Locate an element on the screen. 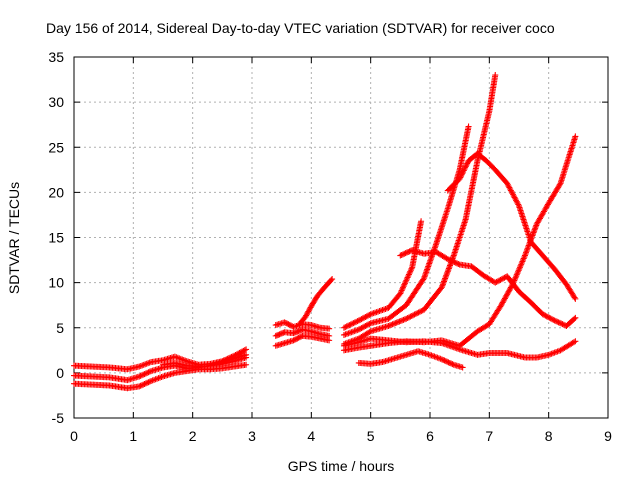  x-tick-labels: 0 1 2 3 4 5 6 7 8 9 is located at coordinates (341, 436).